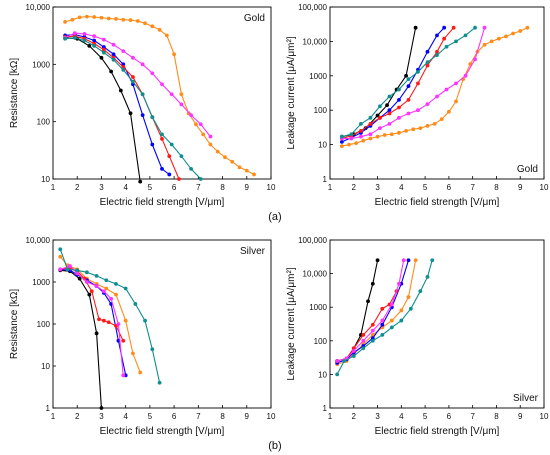  Describe the element at coordinates (38, 240) in the screenshot. I see `y-tick-label: 10,000` at that location.